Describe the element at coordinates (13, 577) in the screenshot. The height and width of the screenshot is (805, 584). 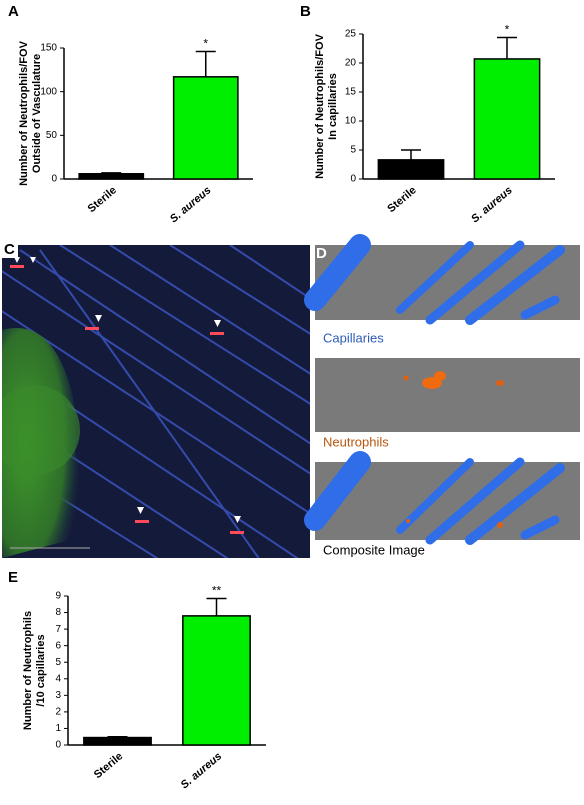
I see `panel-label: E` at that location.